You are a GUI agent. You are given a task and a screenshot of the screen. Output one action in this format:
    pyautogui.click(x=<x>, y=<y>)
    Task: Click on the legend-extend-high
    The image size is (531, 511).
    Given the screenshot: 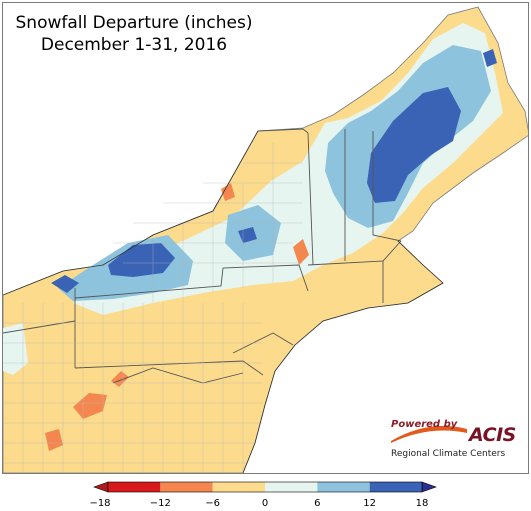 What is the action you would take?
    pyautogui.click(x=429, y=487)
    